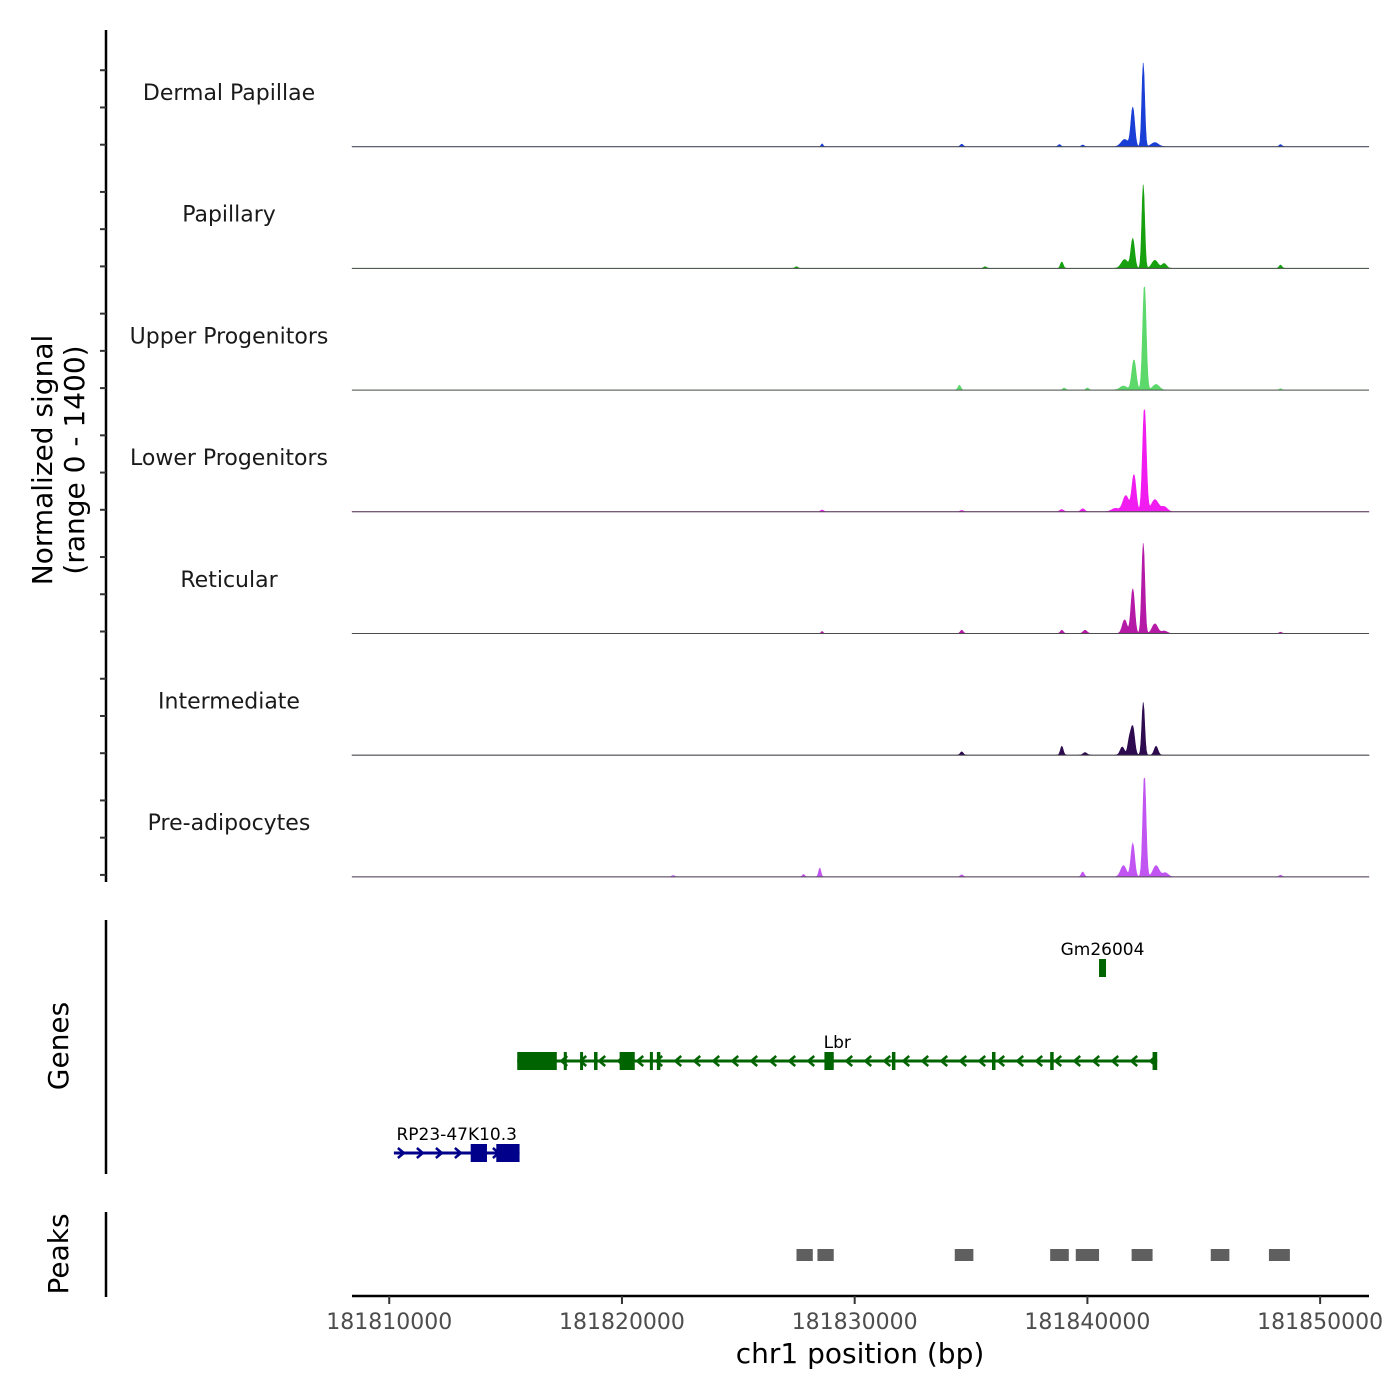 This screenshot has width=1400, height=1400. I want to click on track-label: Reticular, so click(229, 580).